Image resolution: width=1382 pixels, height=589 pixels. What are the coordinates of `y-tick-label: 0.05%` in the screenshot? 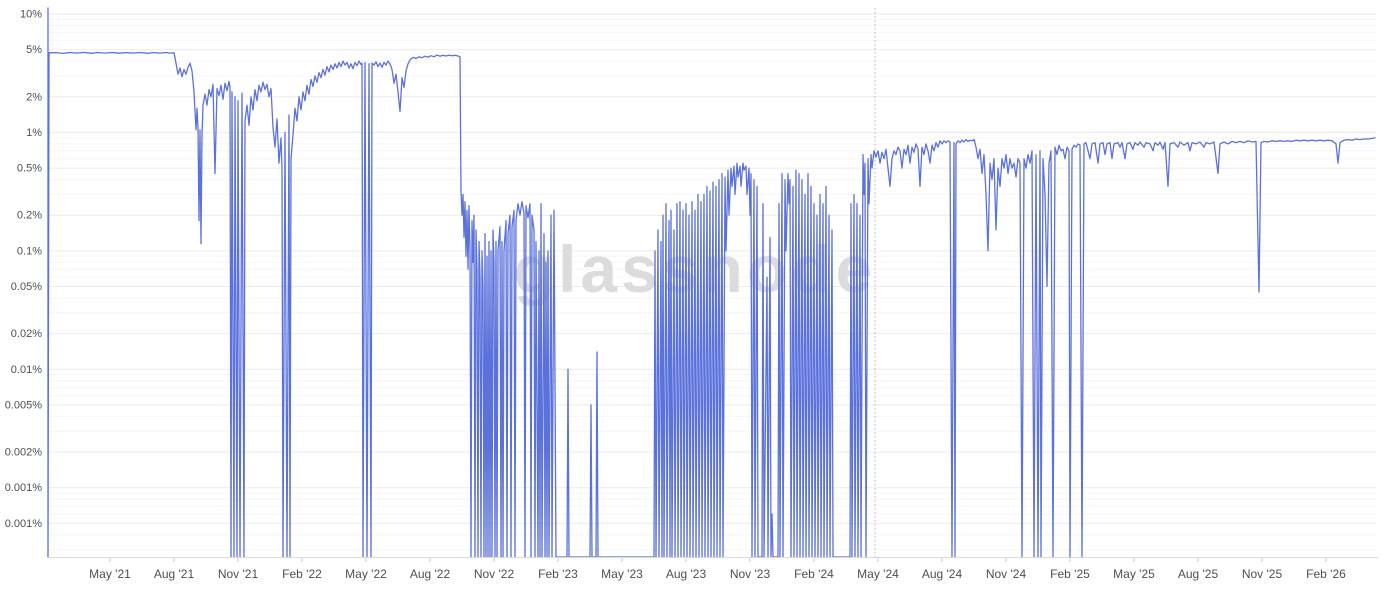 It's located at (26, 287).